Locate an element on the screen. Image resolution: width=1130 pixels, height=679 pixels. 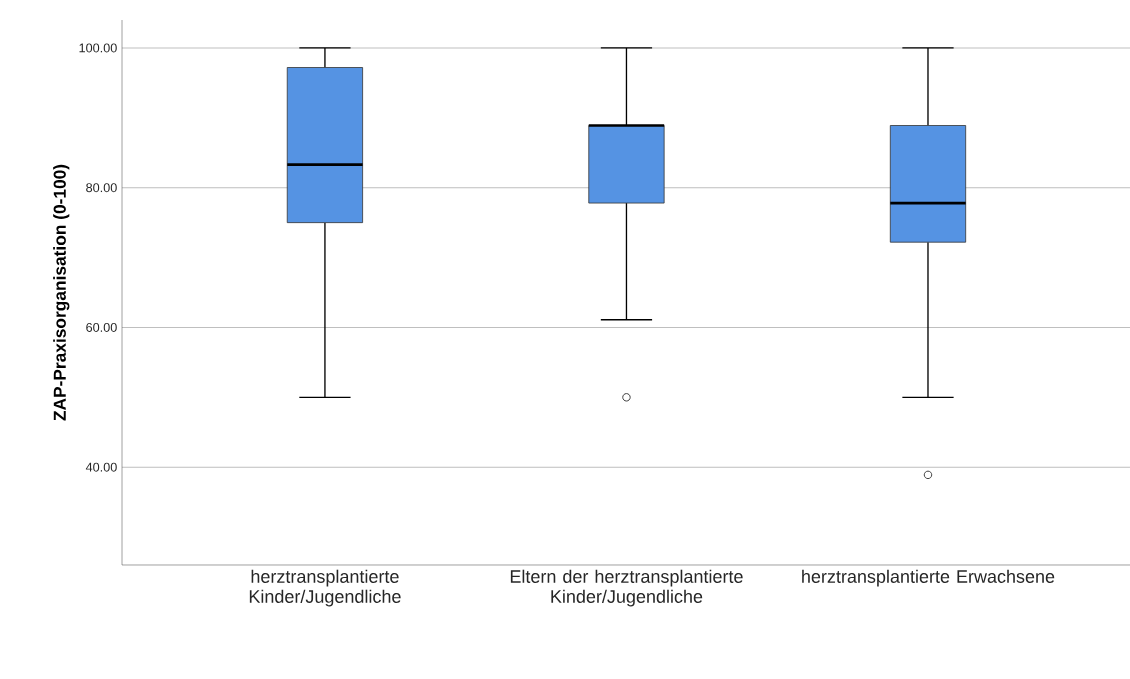
y-tick-label: 100.00 is located at coordinates (98, 48).